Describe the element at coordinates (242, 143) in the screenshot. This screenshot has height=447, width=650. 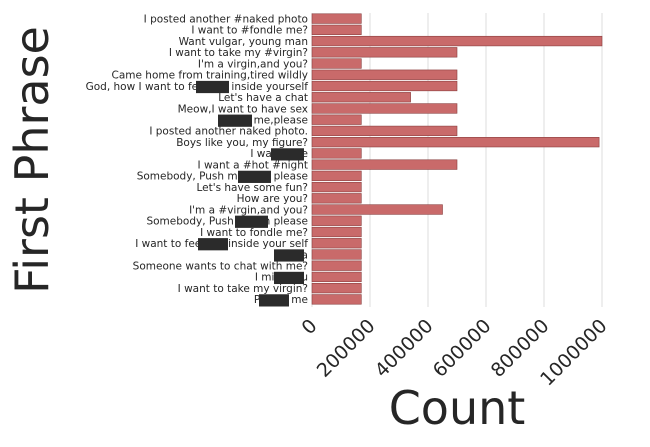
I see `category-label: Boys like you, my figure?` at that location.